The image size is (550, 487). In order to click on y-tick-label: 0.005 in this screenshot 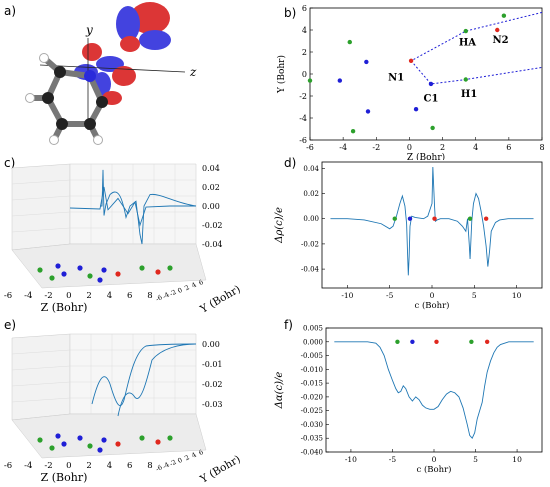, I will do `click(313, 329)`.